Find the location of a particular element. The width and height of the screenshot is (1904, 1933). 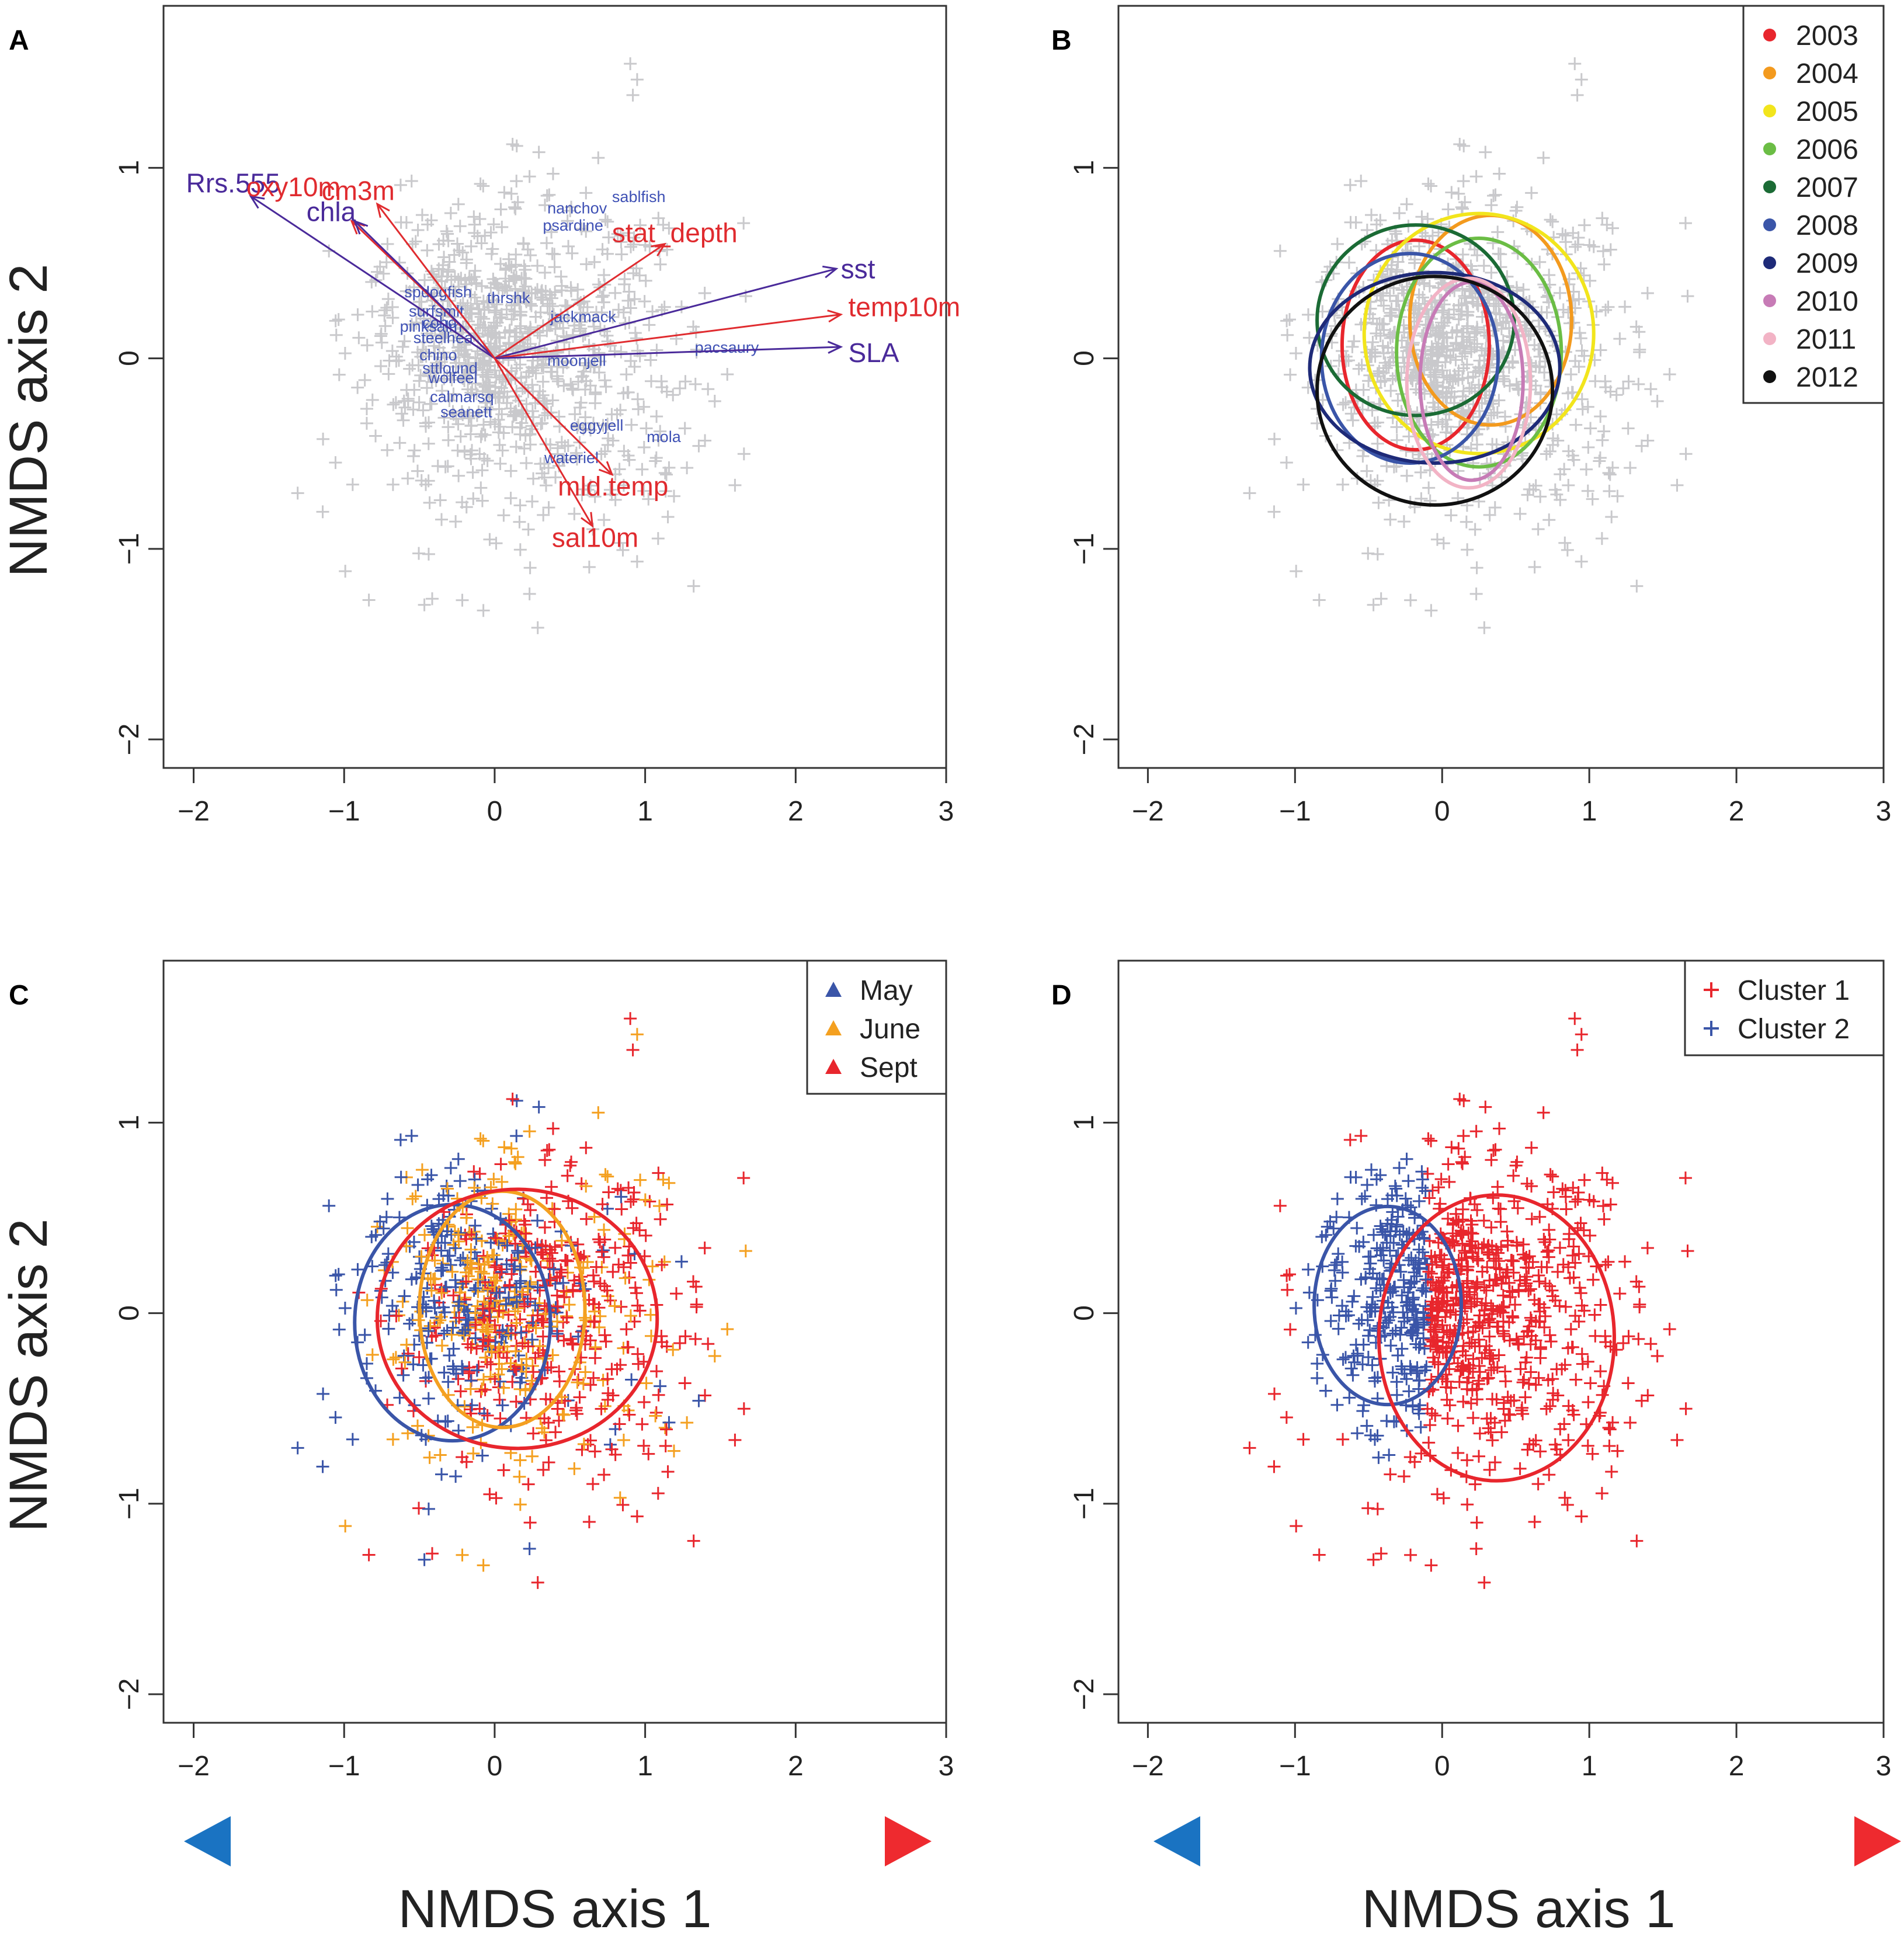

vector-label: stat_depth is located at coordinates (675, 232).